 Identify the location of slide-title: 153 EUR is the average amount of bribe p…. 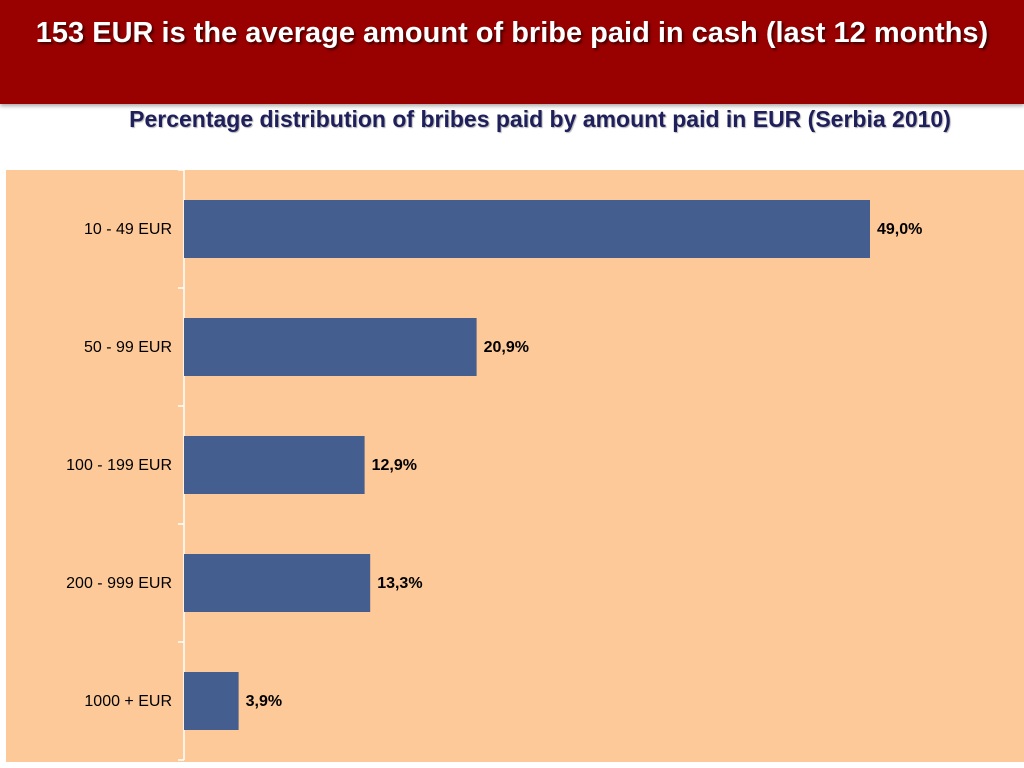
(512, 33).